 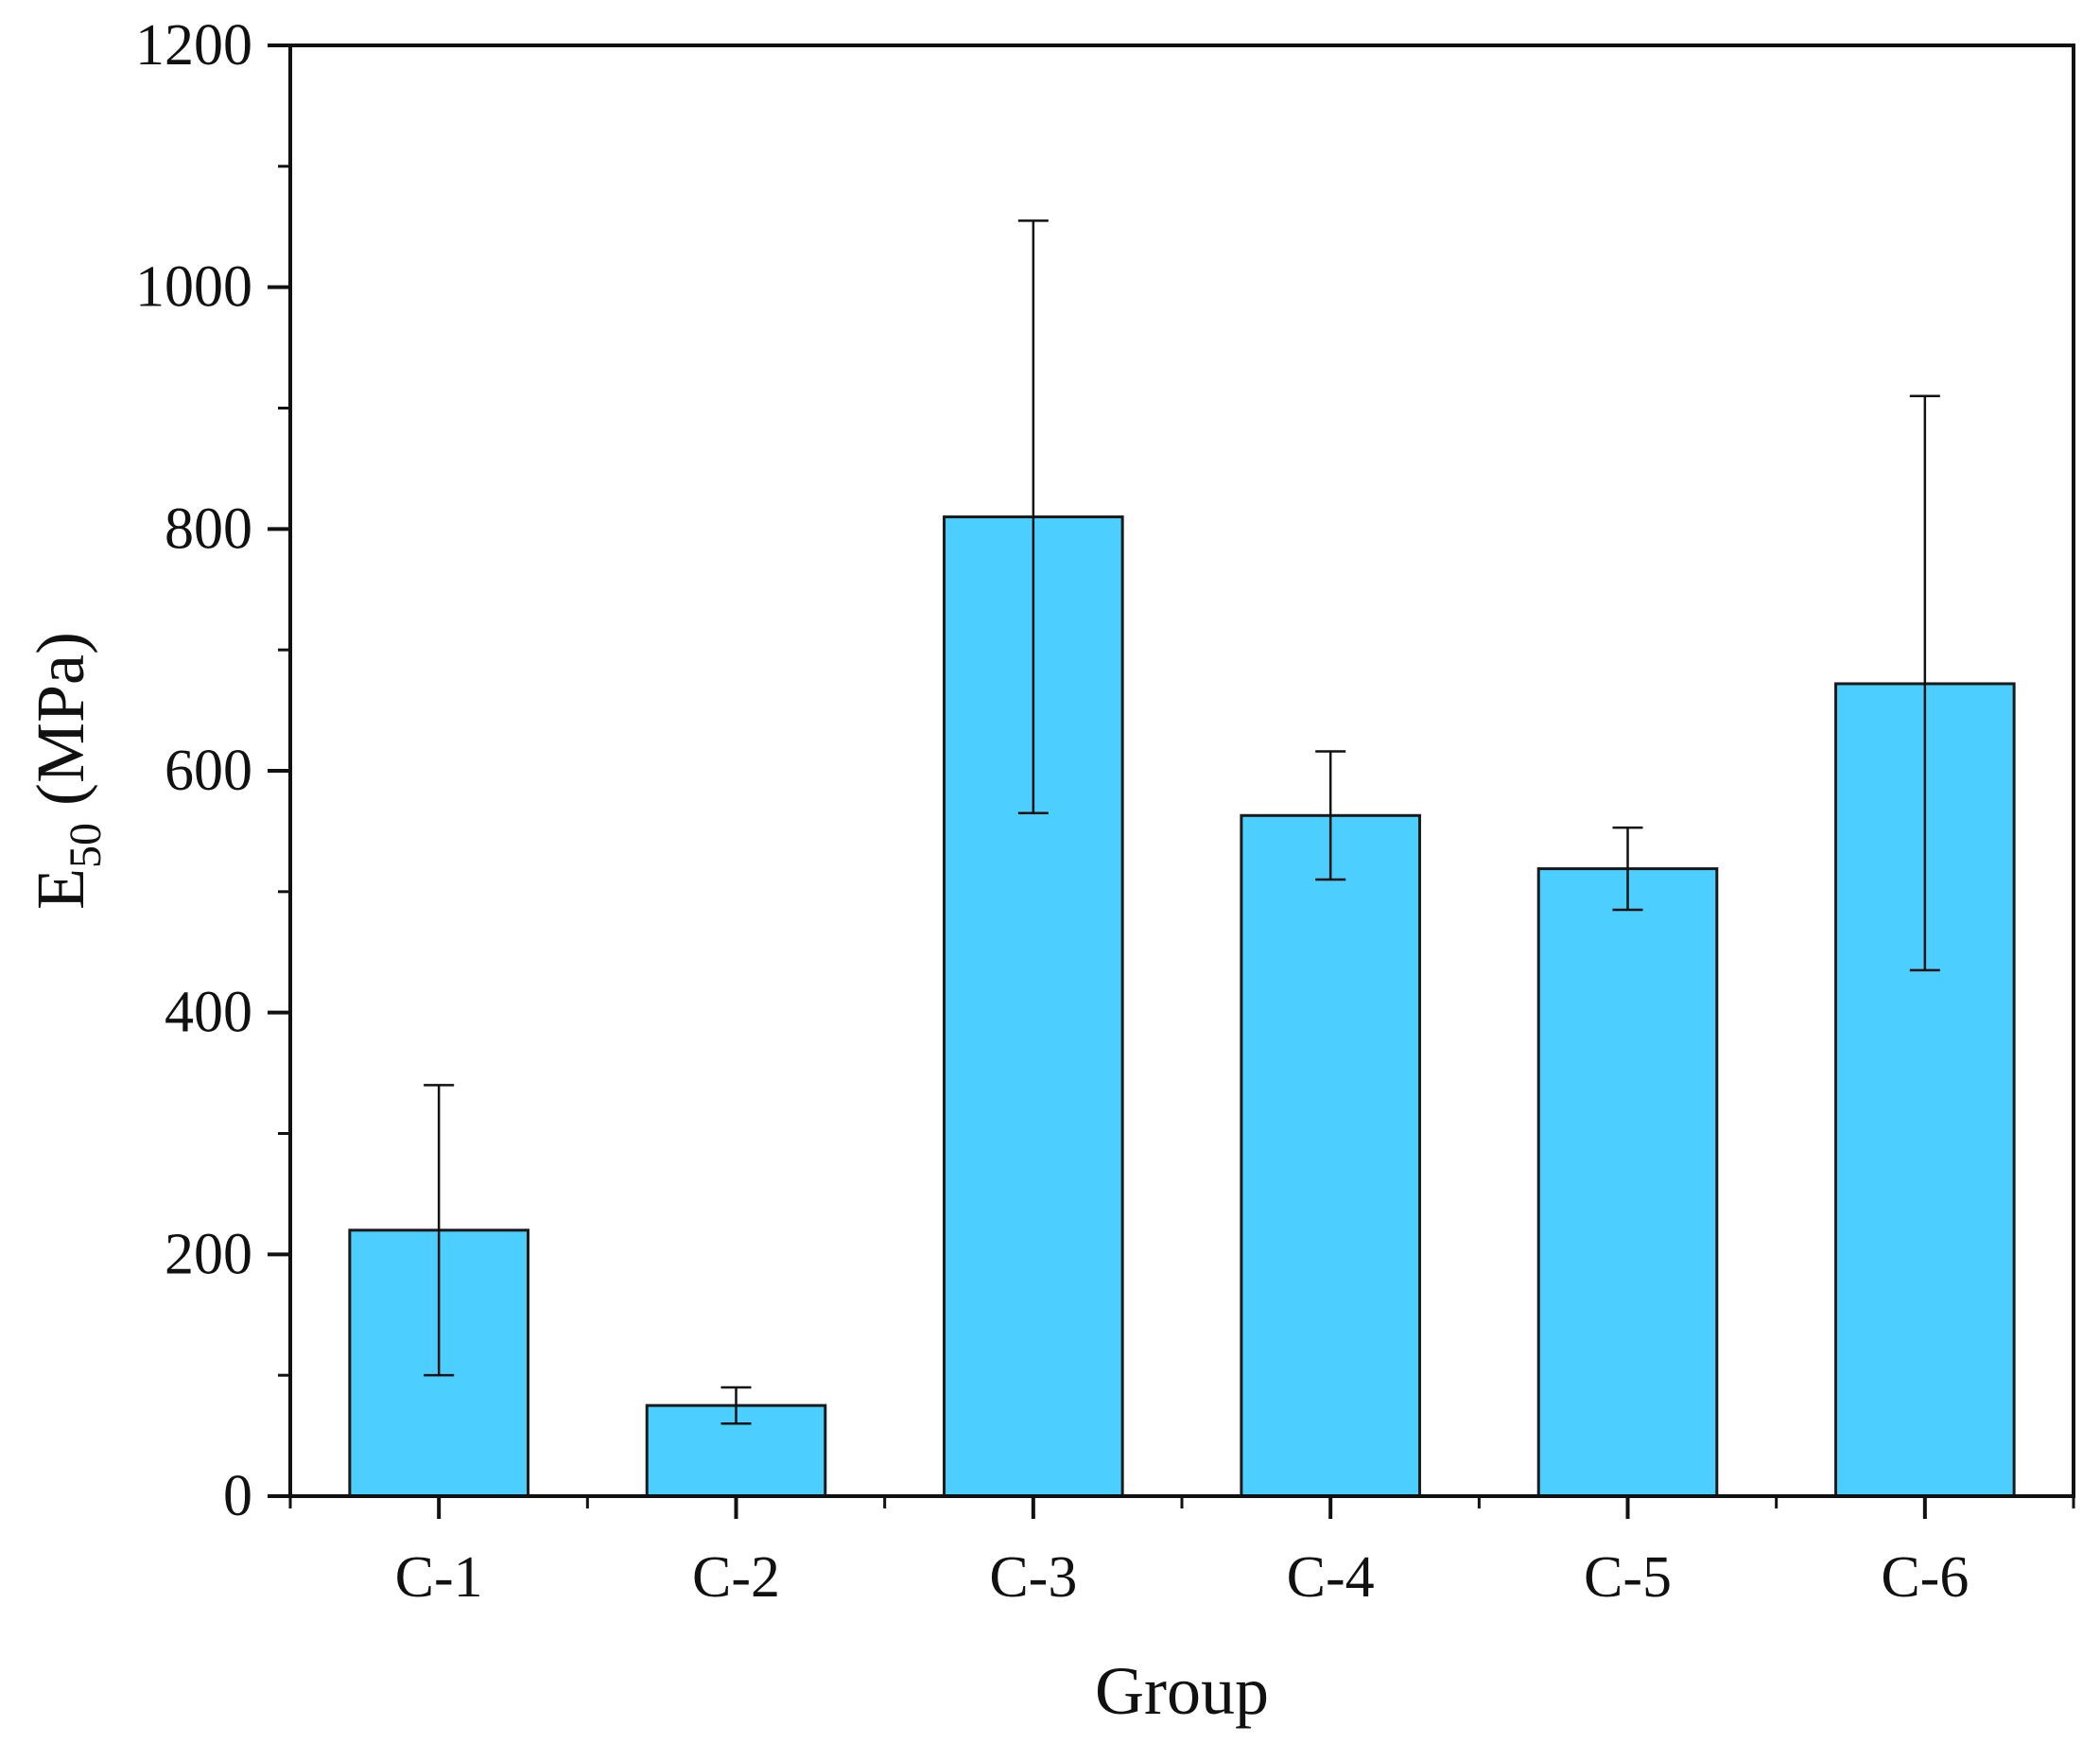 I want to click on y-axis-tick-labels: 0 200 400 600 800 1000 1200, so click(x=194, y=770).